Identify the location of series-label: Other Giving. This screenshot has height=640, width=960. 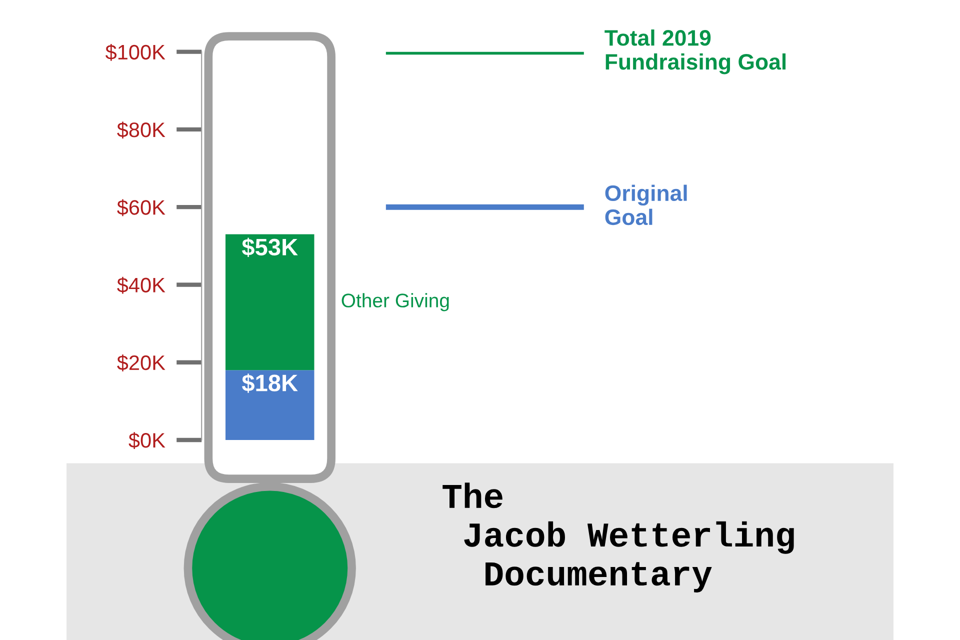
(395, 302).